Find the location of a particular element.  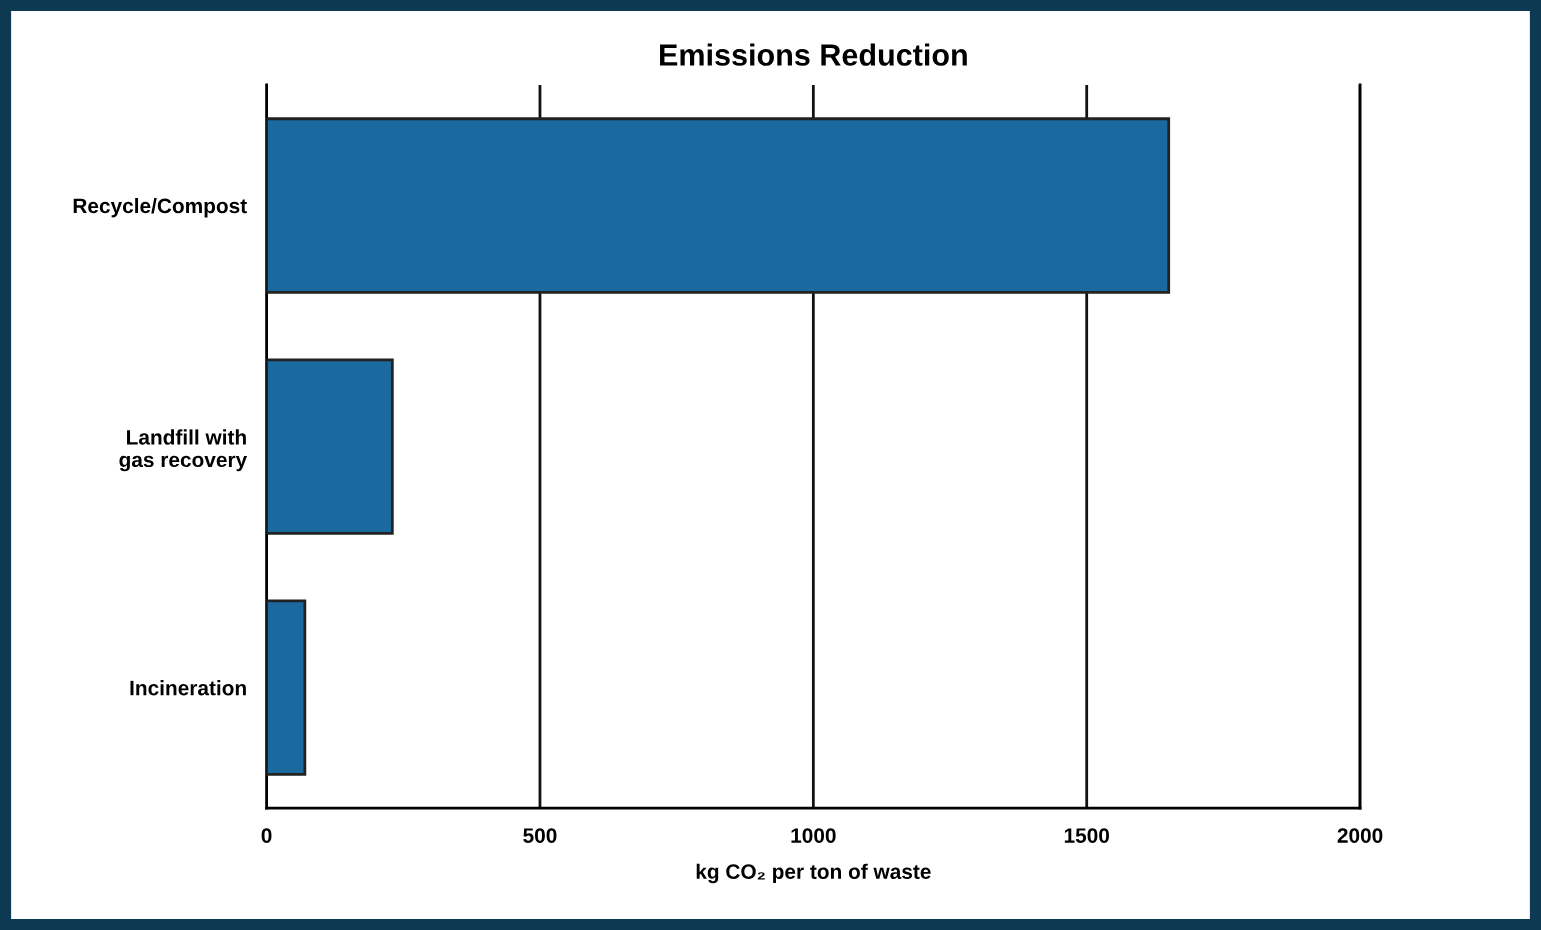

y-tick-label: Recycle/Compost is located at coordinates (160, 207).